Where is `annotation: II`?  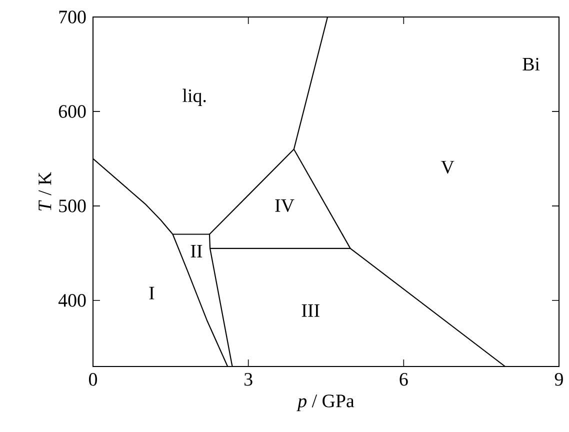 annotation: II is located at coordinates (196, 251).